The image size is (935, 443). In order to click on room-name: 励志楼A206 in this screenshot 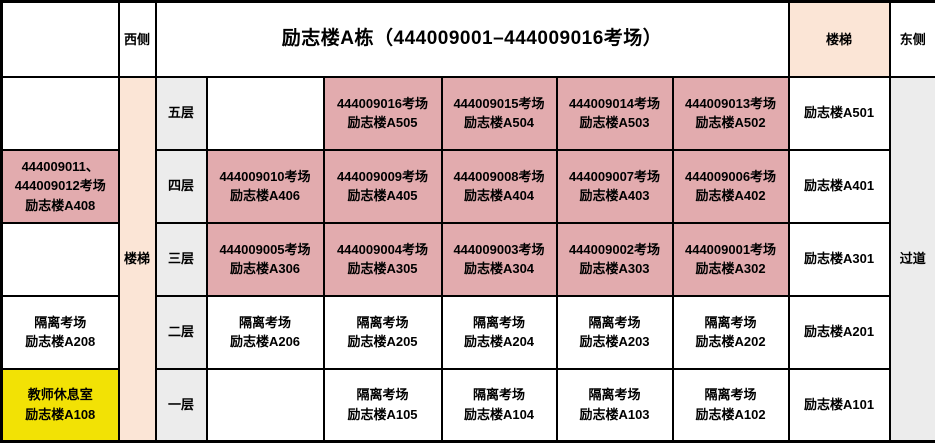, I will do `click(265, 342)`.